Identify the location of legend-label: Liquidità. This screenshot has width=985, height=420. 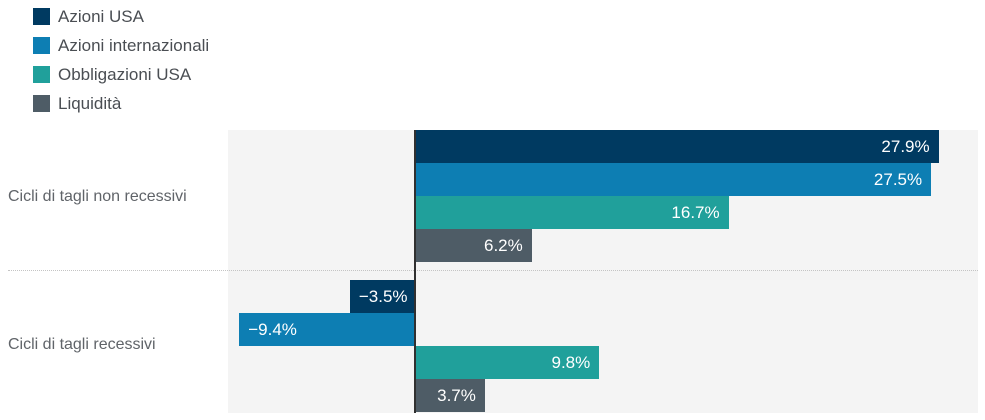
(90, 103).